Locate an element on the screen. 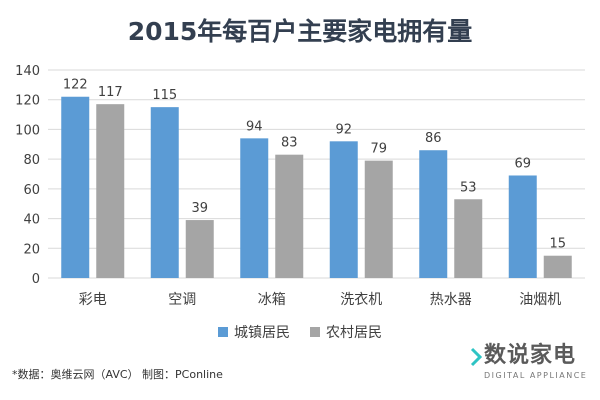  x-tick-label: 冰箱 is located at coordinates (272, 300).